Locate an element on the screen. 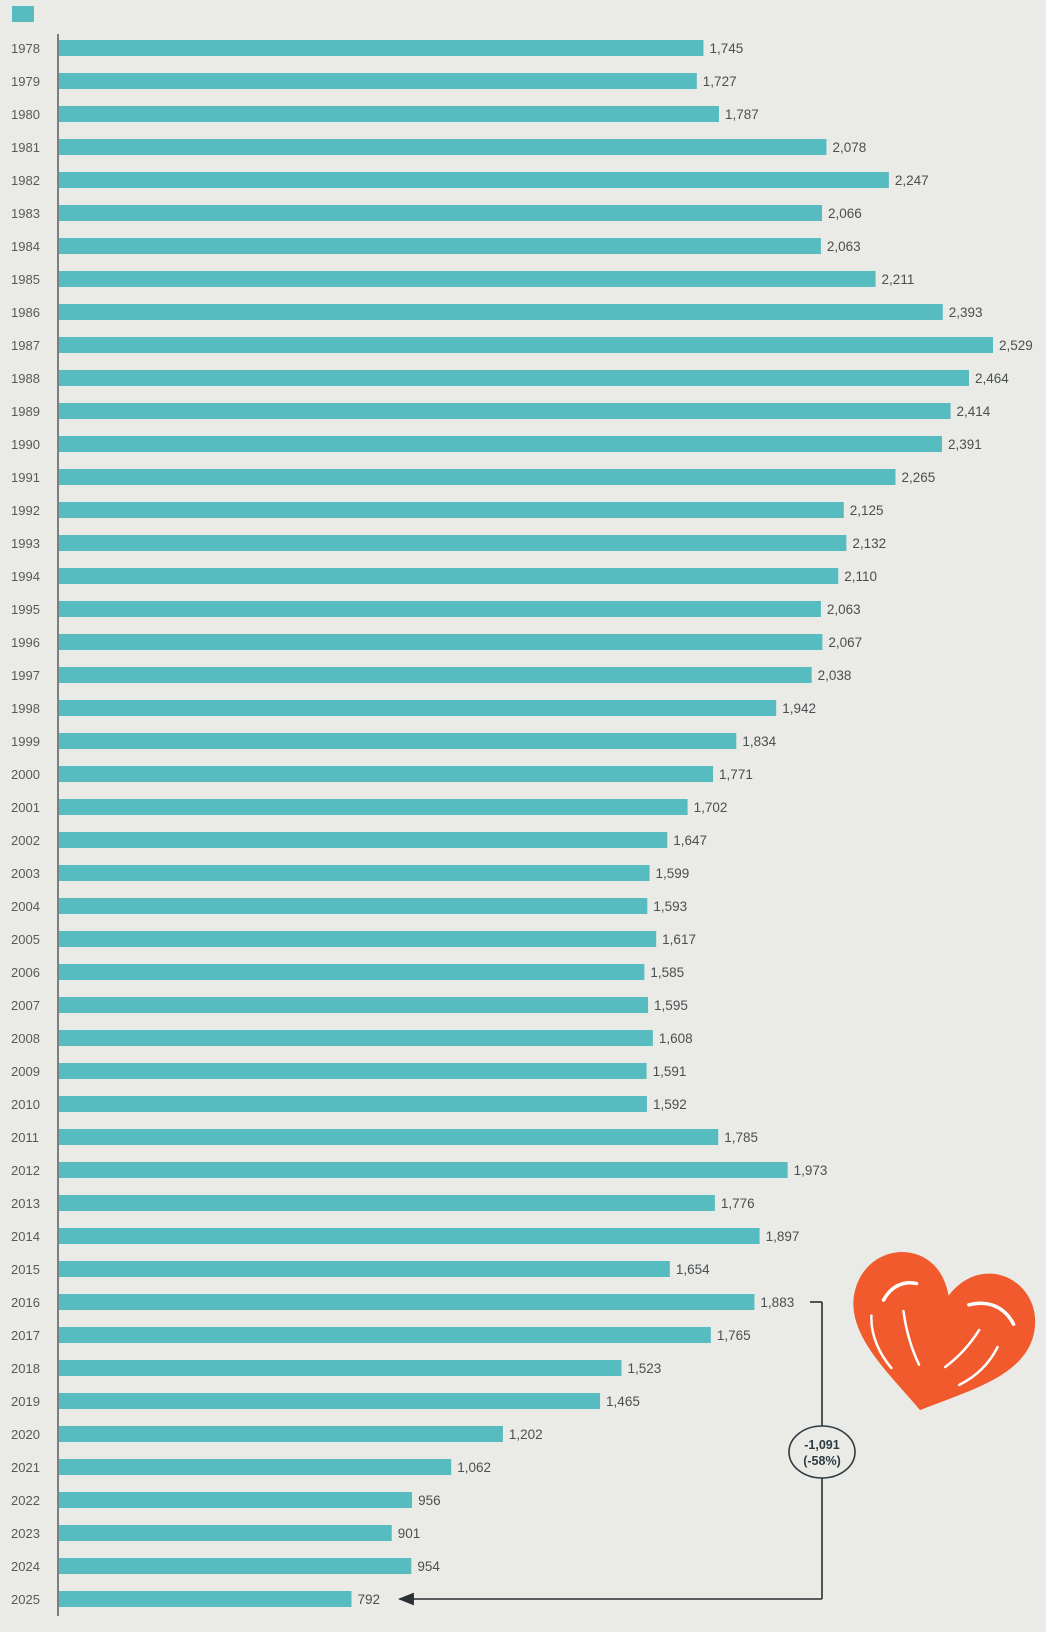 The height and width of the screenshot is (1632, 1046). bar-2007 is located at coordinates (354, 1005).